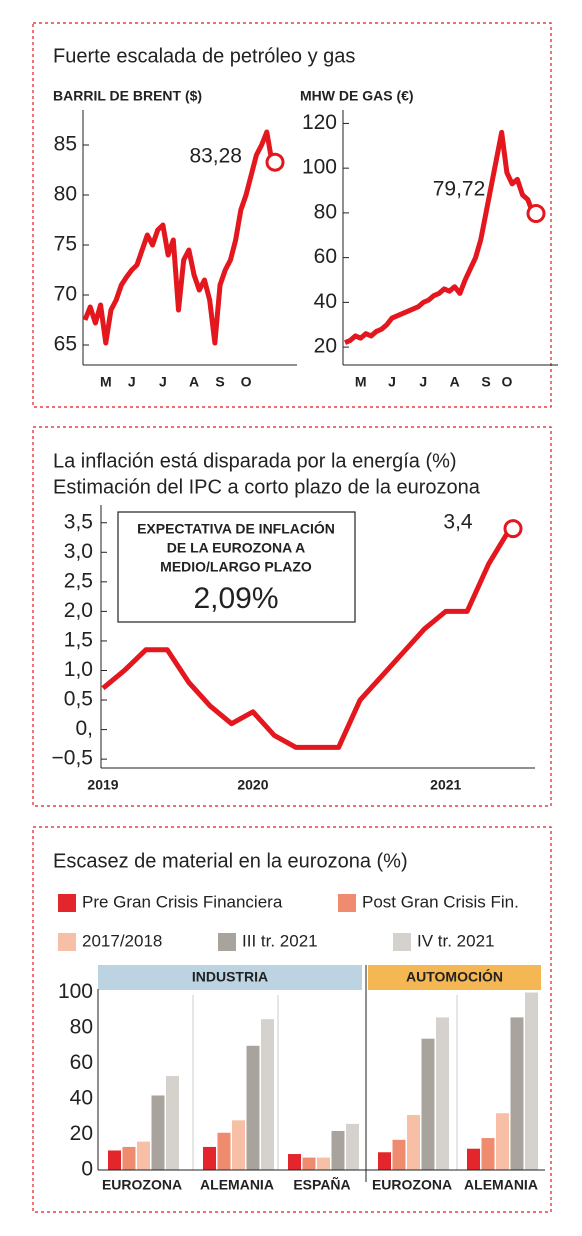 Image resolution: width=582 pixels, height=1236 pixels. Describe the element at coordinates (87, 1169) in the screenshot. I see `y-tick-label: 0` at that location.